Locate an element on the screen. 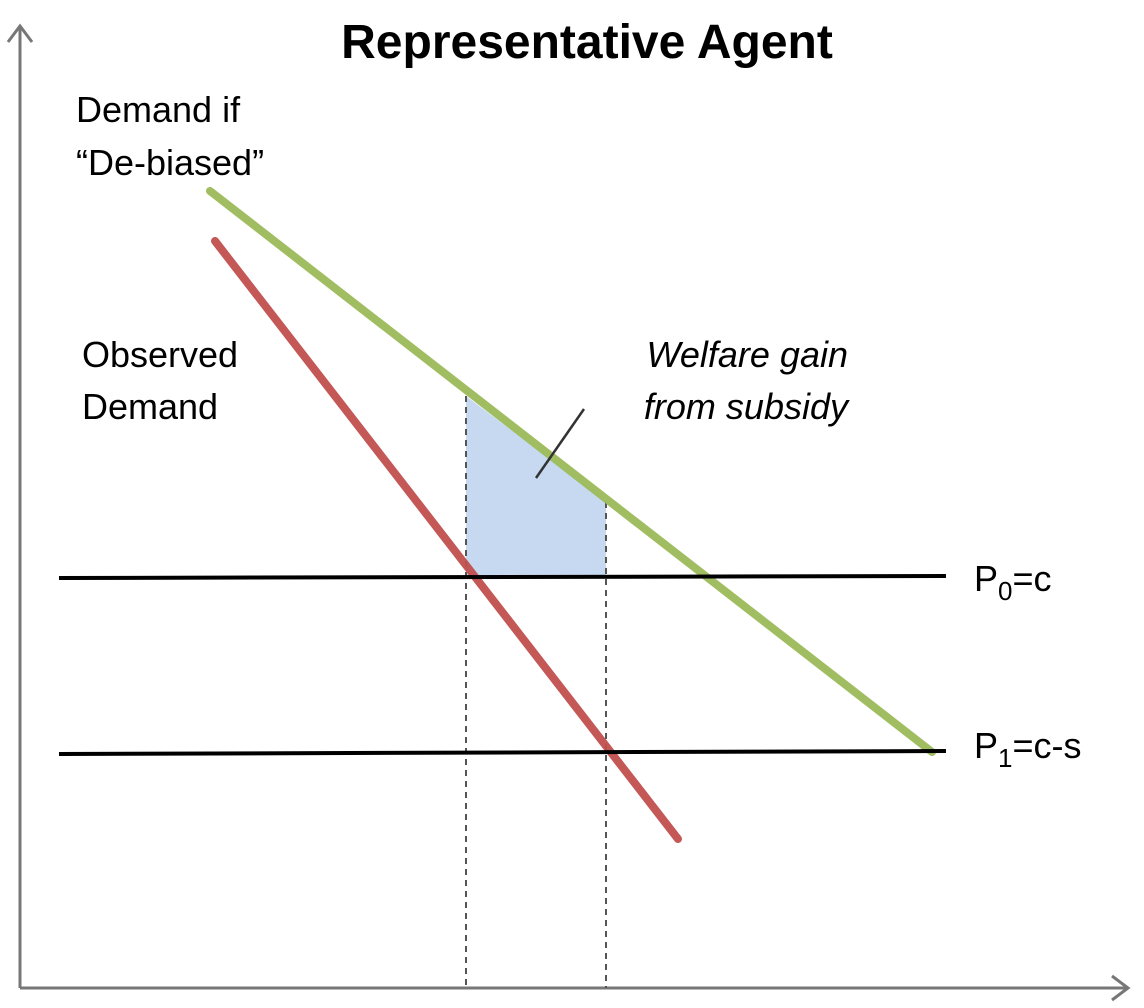 Image resolution: width=1144 pixels, height=1008 pixels. price-label-p0: P0=c is located at coordinates (1013, 582).